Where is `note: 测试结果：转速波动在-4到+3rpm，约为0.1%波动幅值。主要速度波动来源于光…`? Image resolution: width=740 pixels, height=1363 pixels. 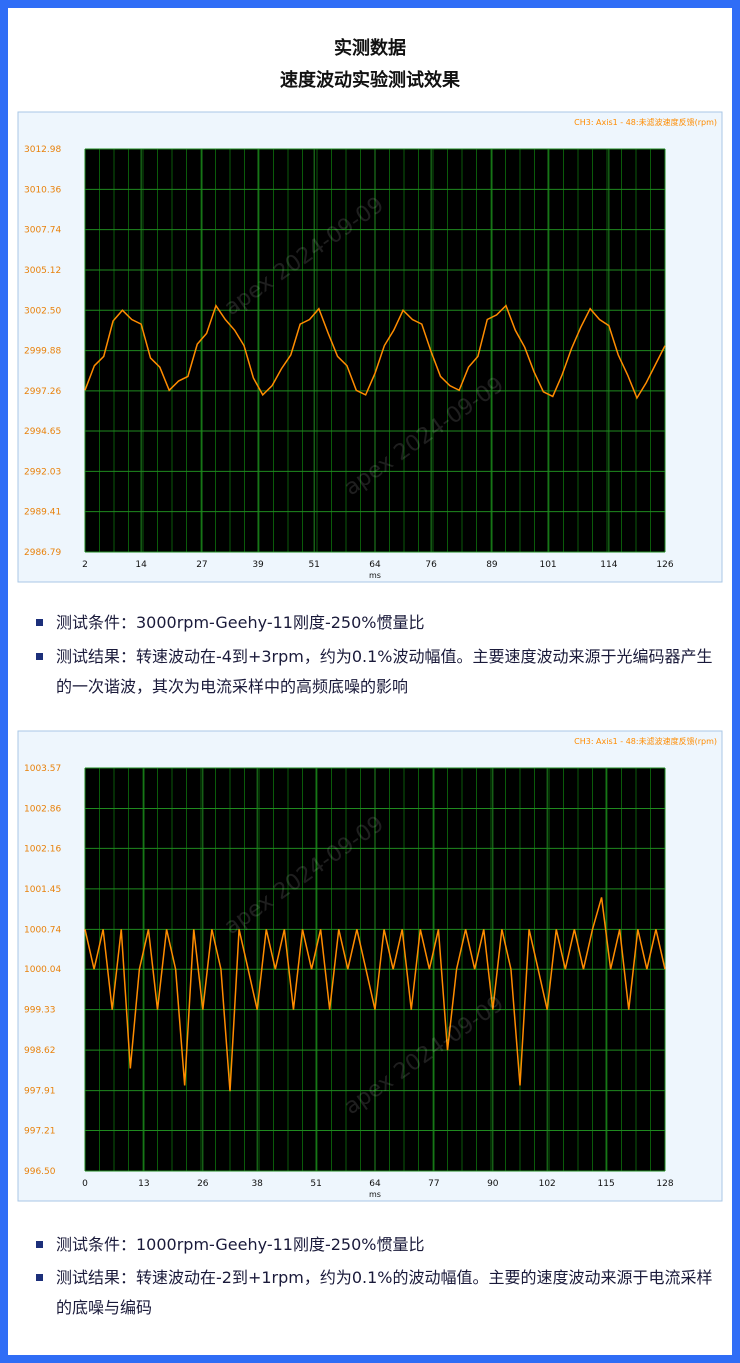
note: 测试结果：转速波动在-4到+3rpm，约为0.1%波动幅值。主要速度波动来源于光… is located at coordinates (376, 672).